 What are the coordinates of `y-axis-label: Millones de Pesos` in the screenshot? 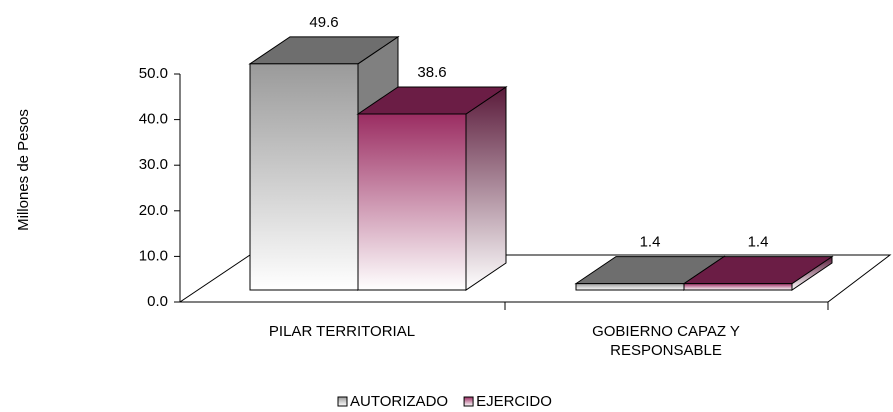 It's located at (23, 170).